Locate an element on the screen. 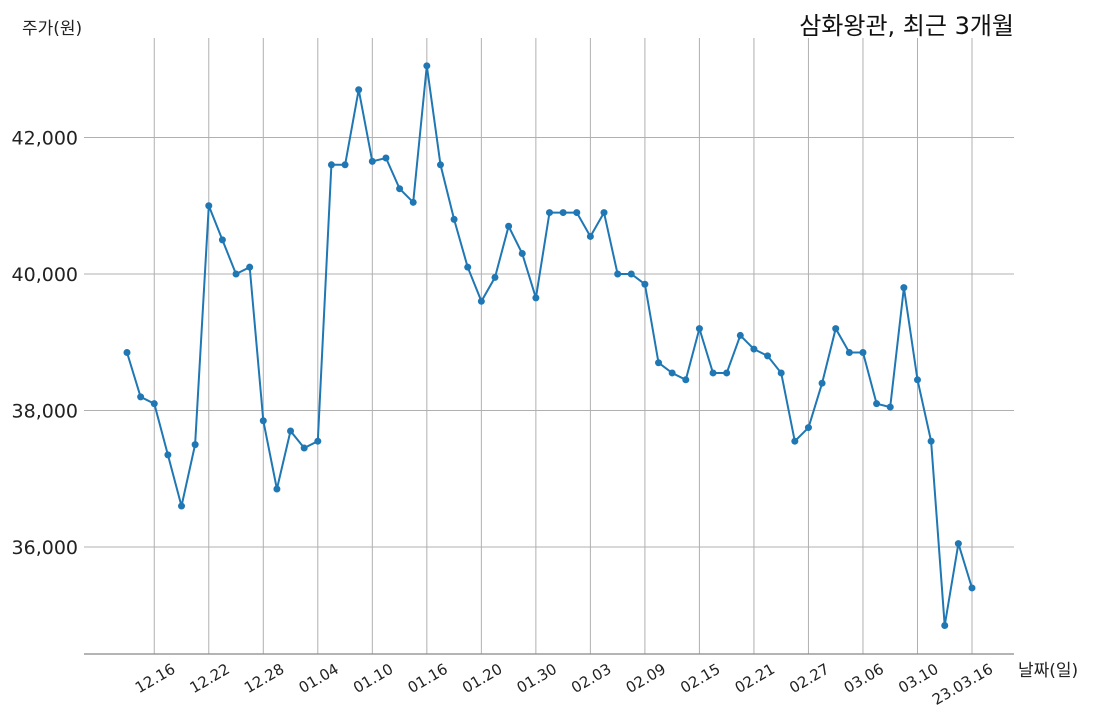  x-tick-label: 01.04 is located at coordinates (319, 678).